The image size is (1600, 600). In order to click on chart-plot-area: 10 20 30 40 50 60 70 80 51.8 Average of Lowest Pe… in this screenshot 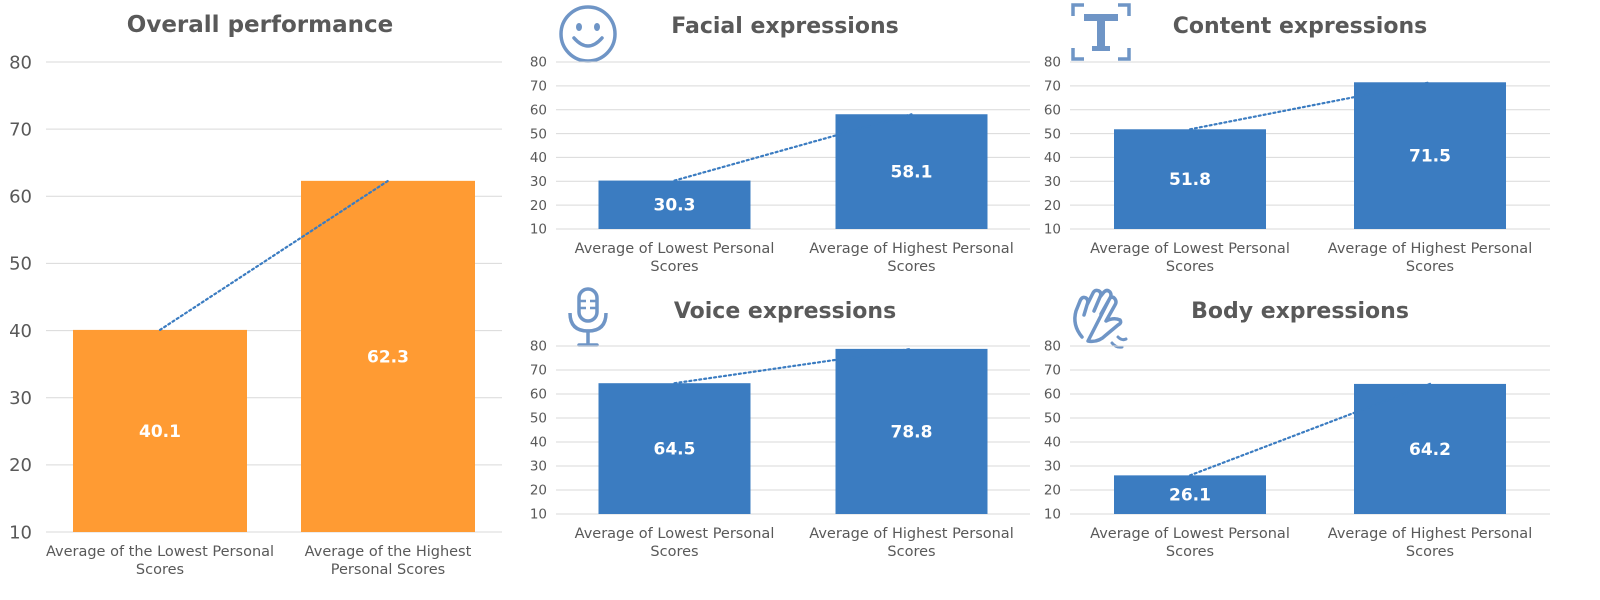, I will do `click(1297, 165)`.